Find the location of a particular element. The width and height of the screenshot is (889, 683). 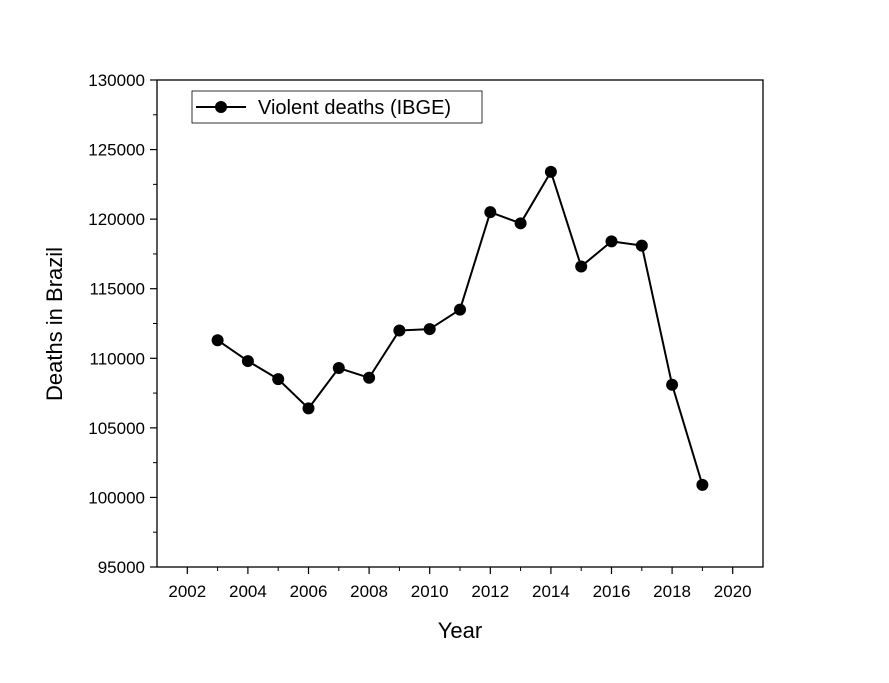

y-tick-label: 115000 is located at coordinates (117, 289).